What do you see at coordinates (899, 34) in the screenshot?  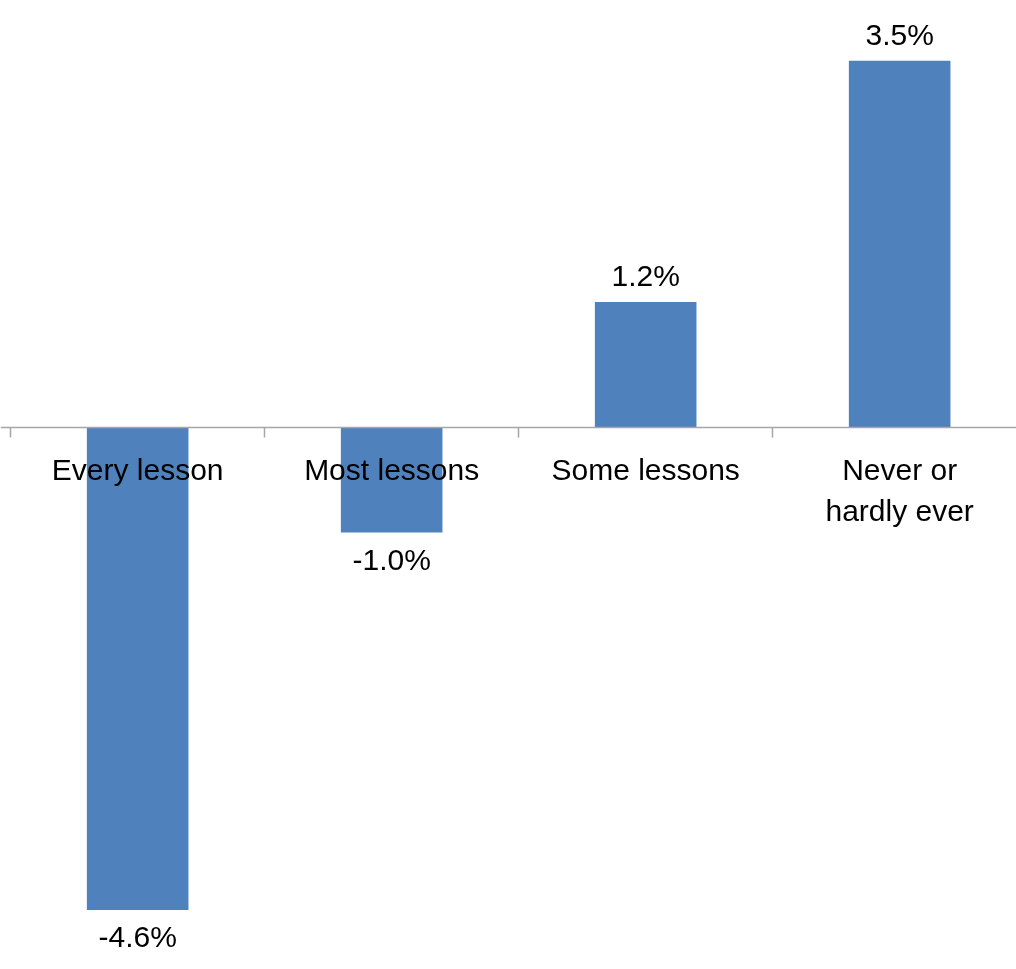 I see `data-label: 3.5%` at bounding box center [899, 34].